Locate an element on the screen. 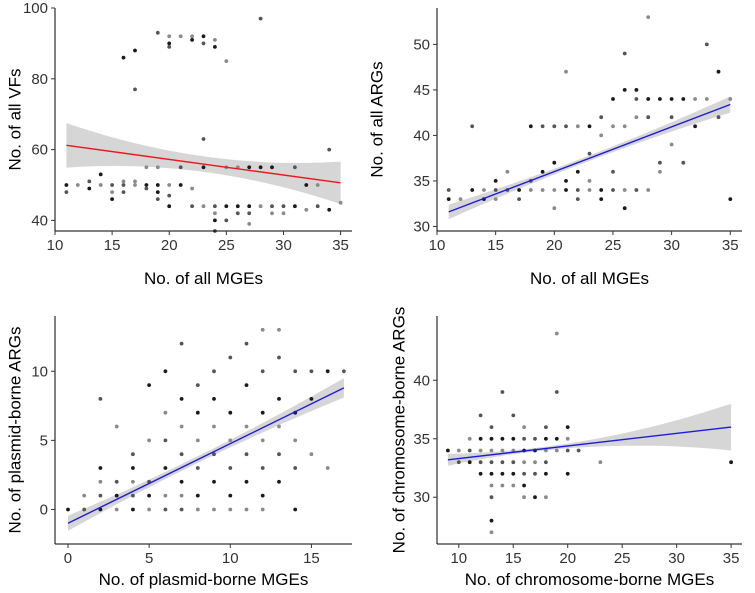 Image resolution: width=755 pixels, height=593 pixels. regression-line is located at coordinates (203, 164).